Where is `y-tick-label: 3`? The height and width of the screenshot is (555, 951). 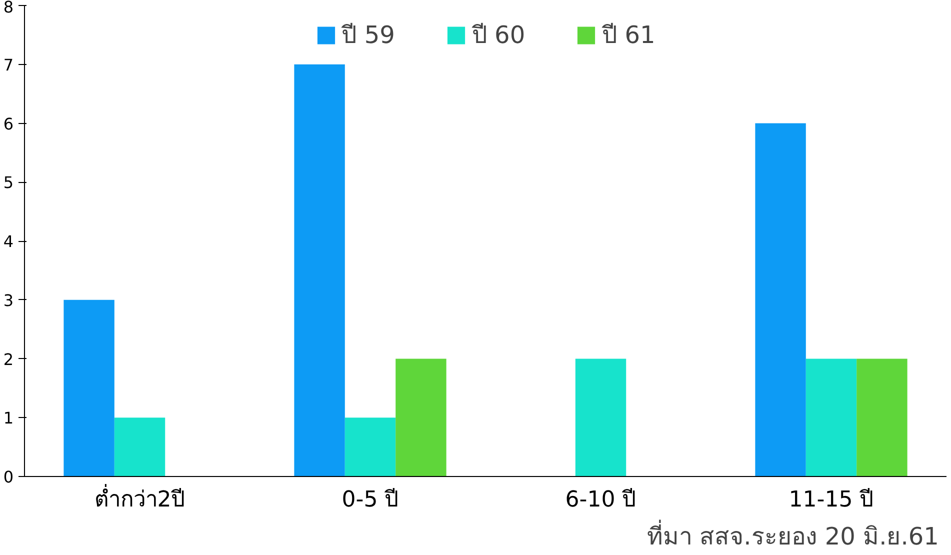 y-tick-label: 3 is located at coordinates (8, 300).